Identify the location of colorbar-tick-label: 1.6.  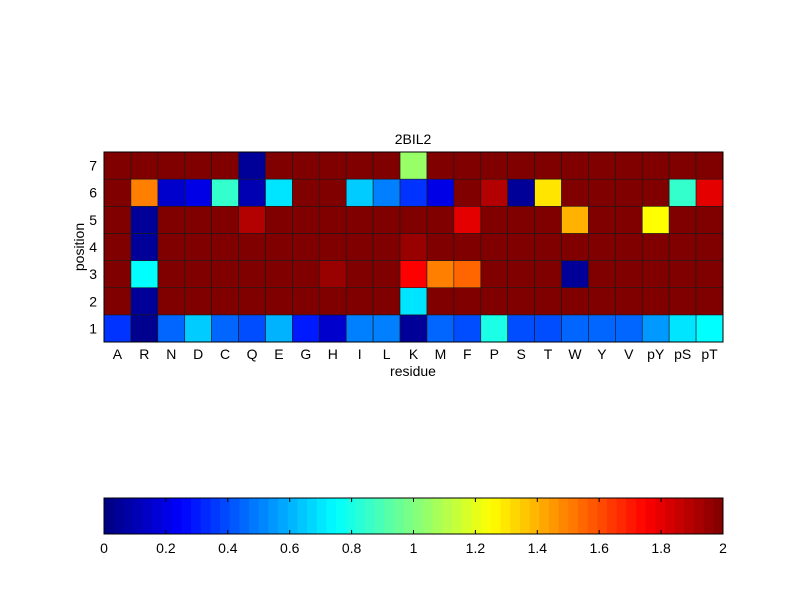
(599, 548).